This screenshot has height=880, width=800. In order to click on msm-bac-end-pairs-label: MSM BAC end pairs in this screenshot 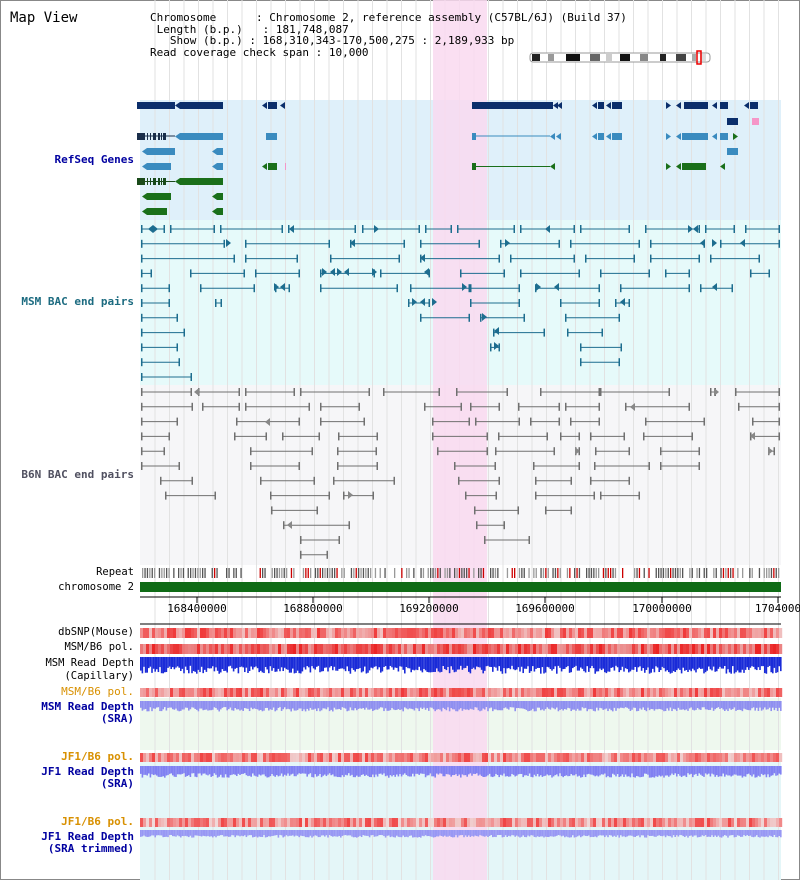, I will do `click(77, 301)`.